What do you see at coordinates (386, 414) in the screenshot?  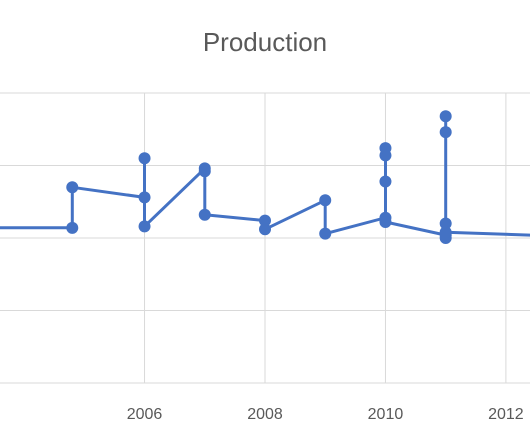 I see `x-tick-label: 2010` at bounding box center [386, 414].